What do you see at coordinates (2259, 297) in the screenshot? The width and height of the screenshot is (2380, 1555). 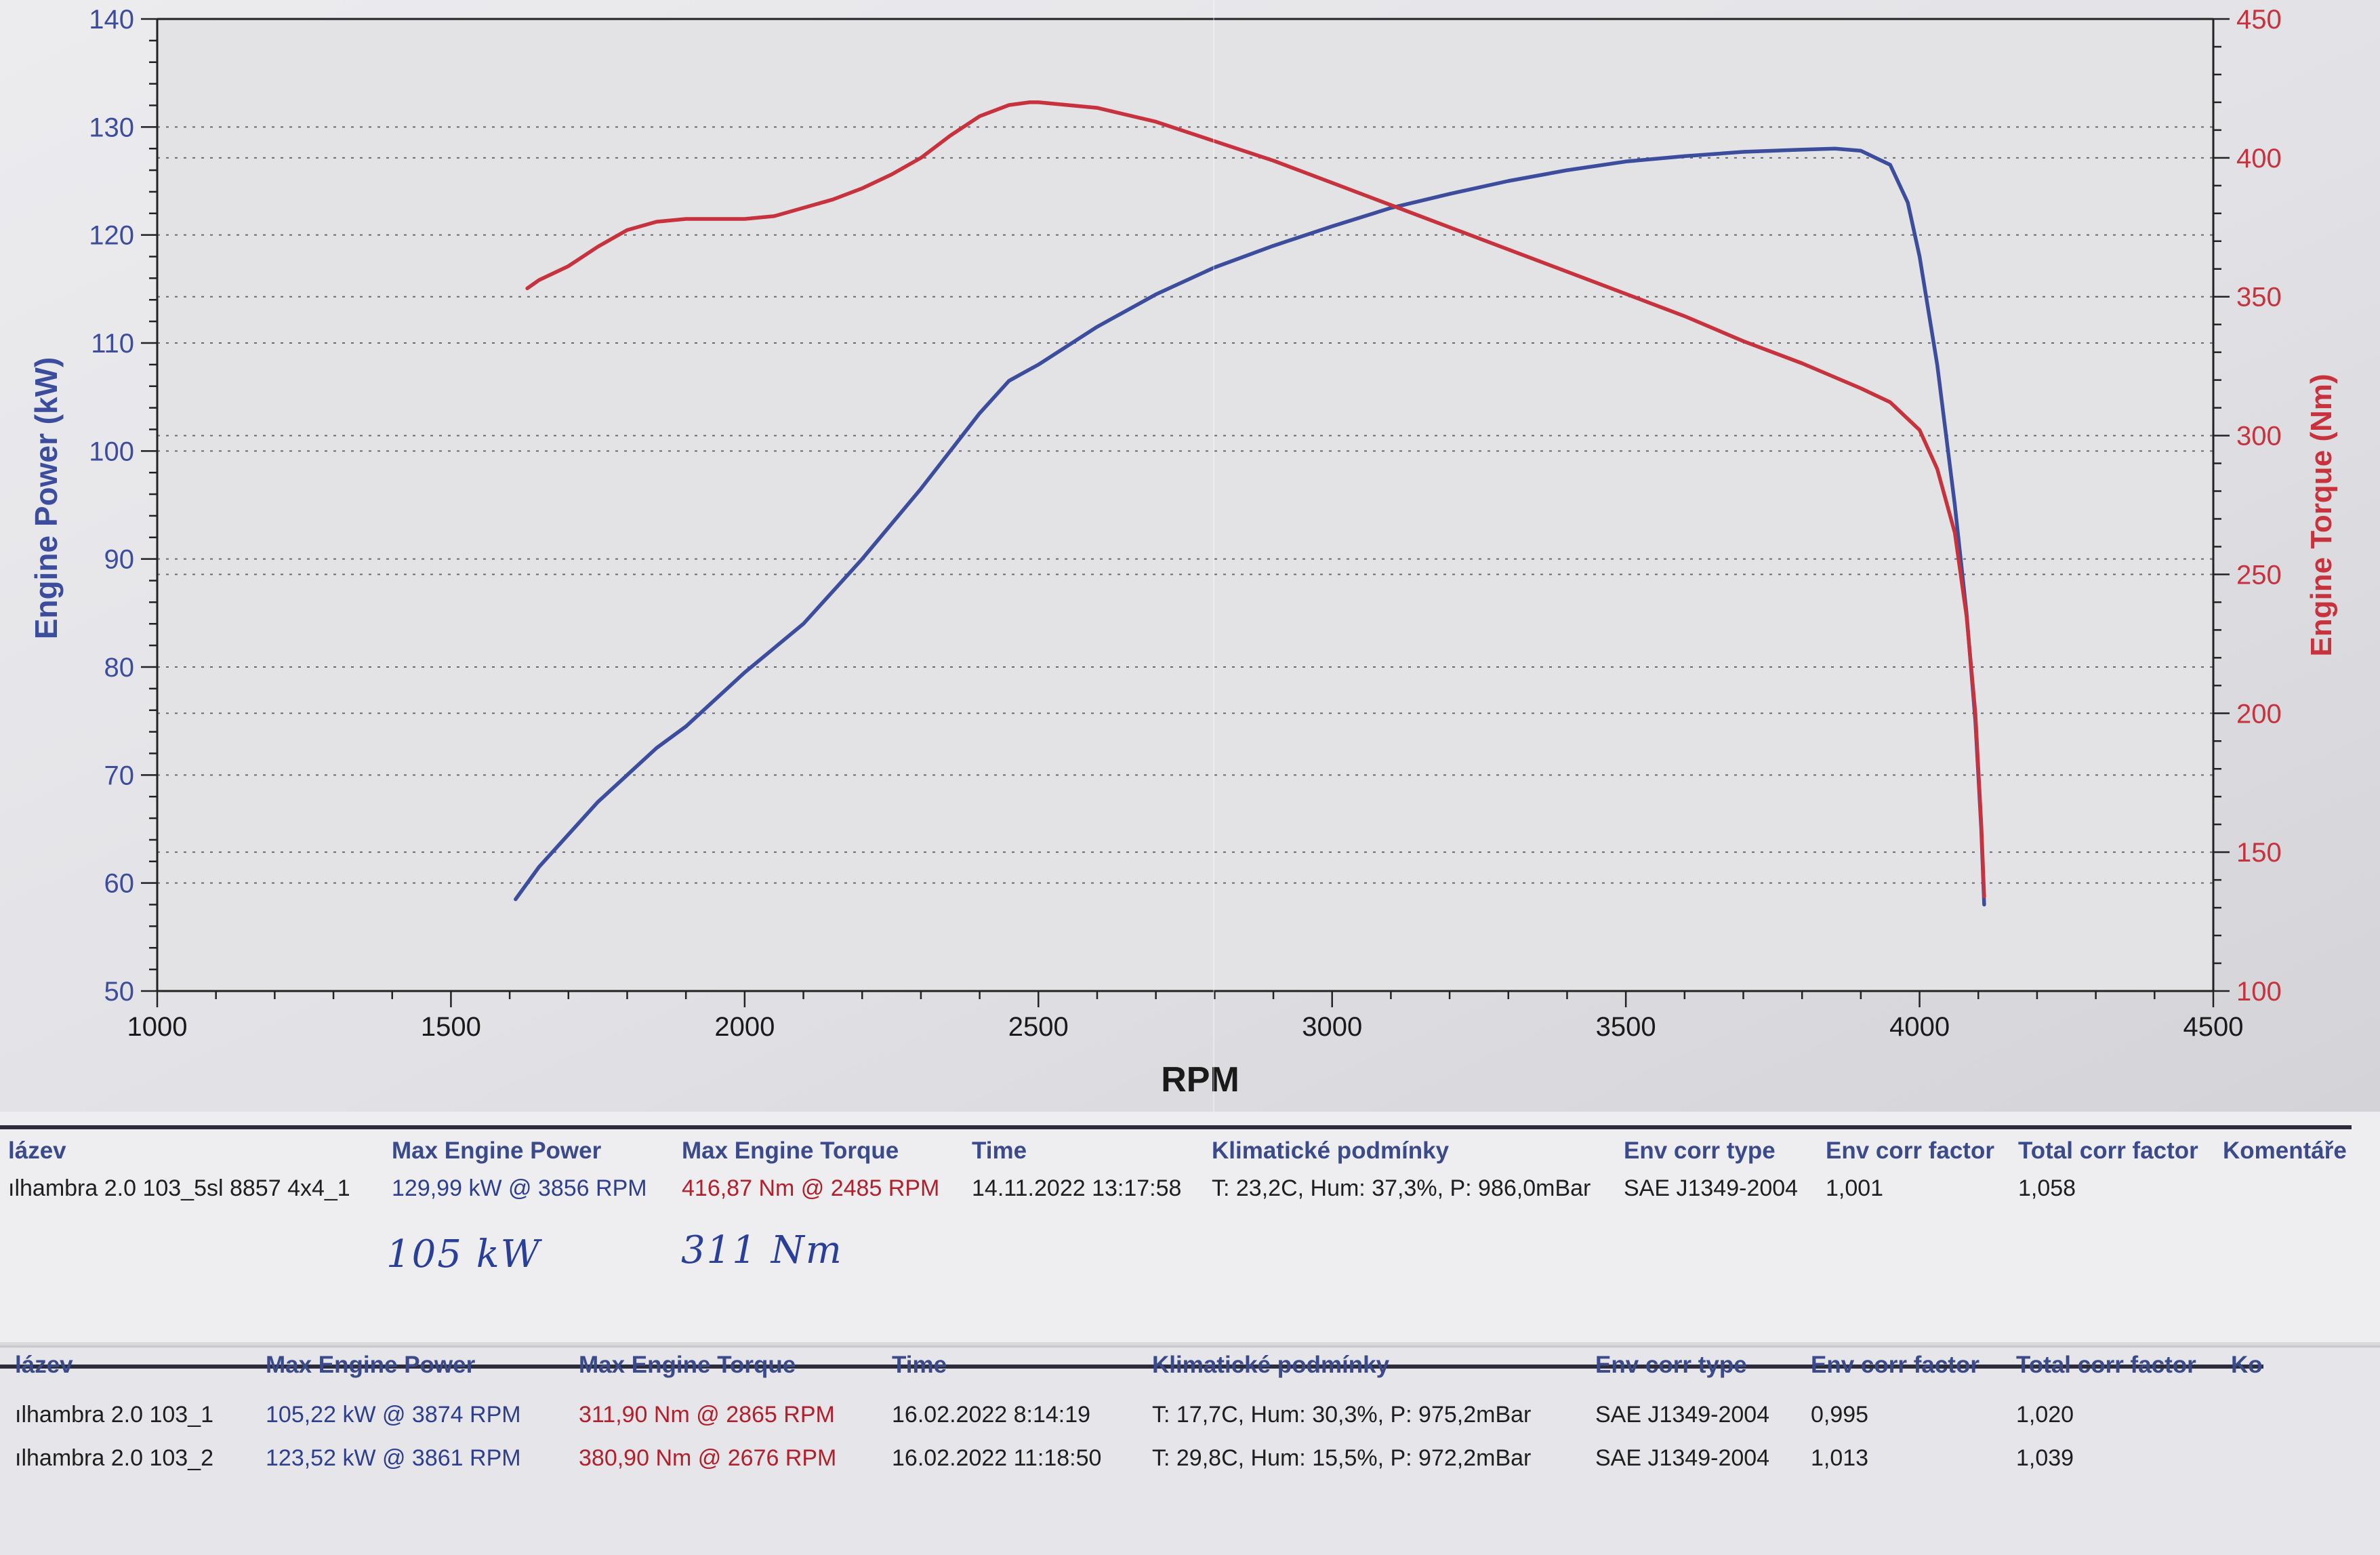 I see `y-right-tick-label: 350` at bounding box center [2259, 297].